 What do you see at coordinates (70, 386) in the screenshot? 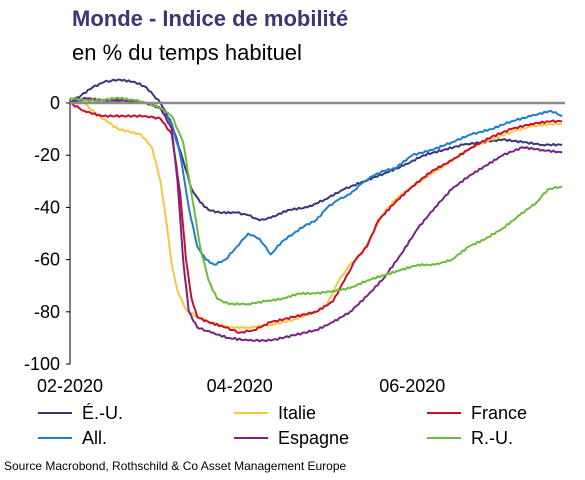
I see `x-tick-label-0: 02-2020` at bounding box center [70, 386].